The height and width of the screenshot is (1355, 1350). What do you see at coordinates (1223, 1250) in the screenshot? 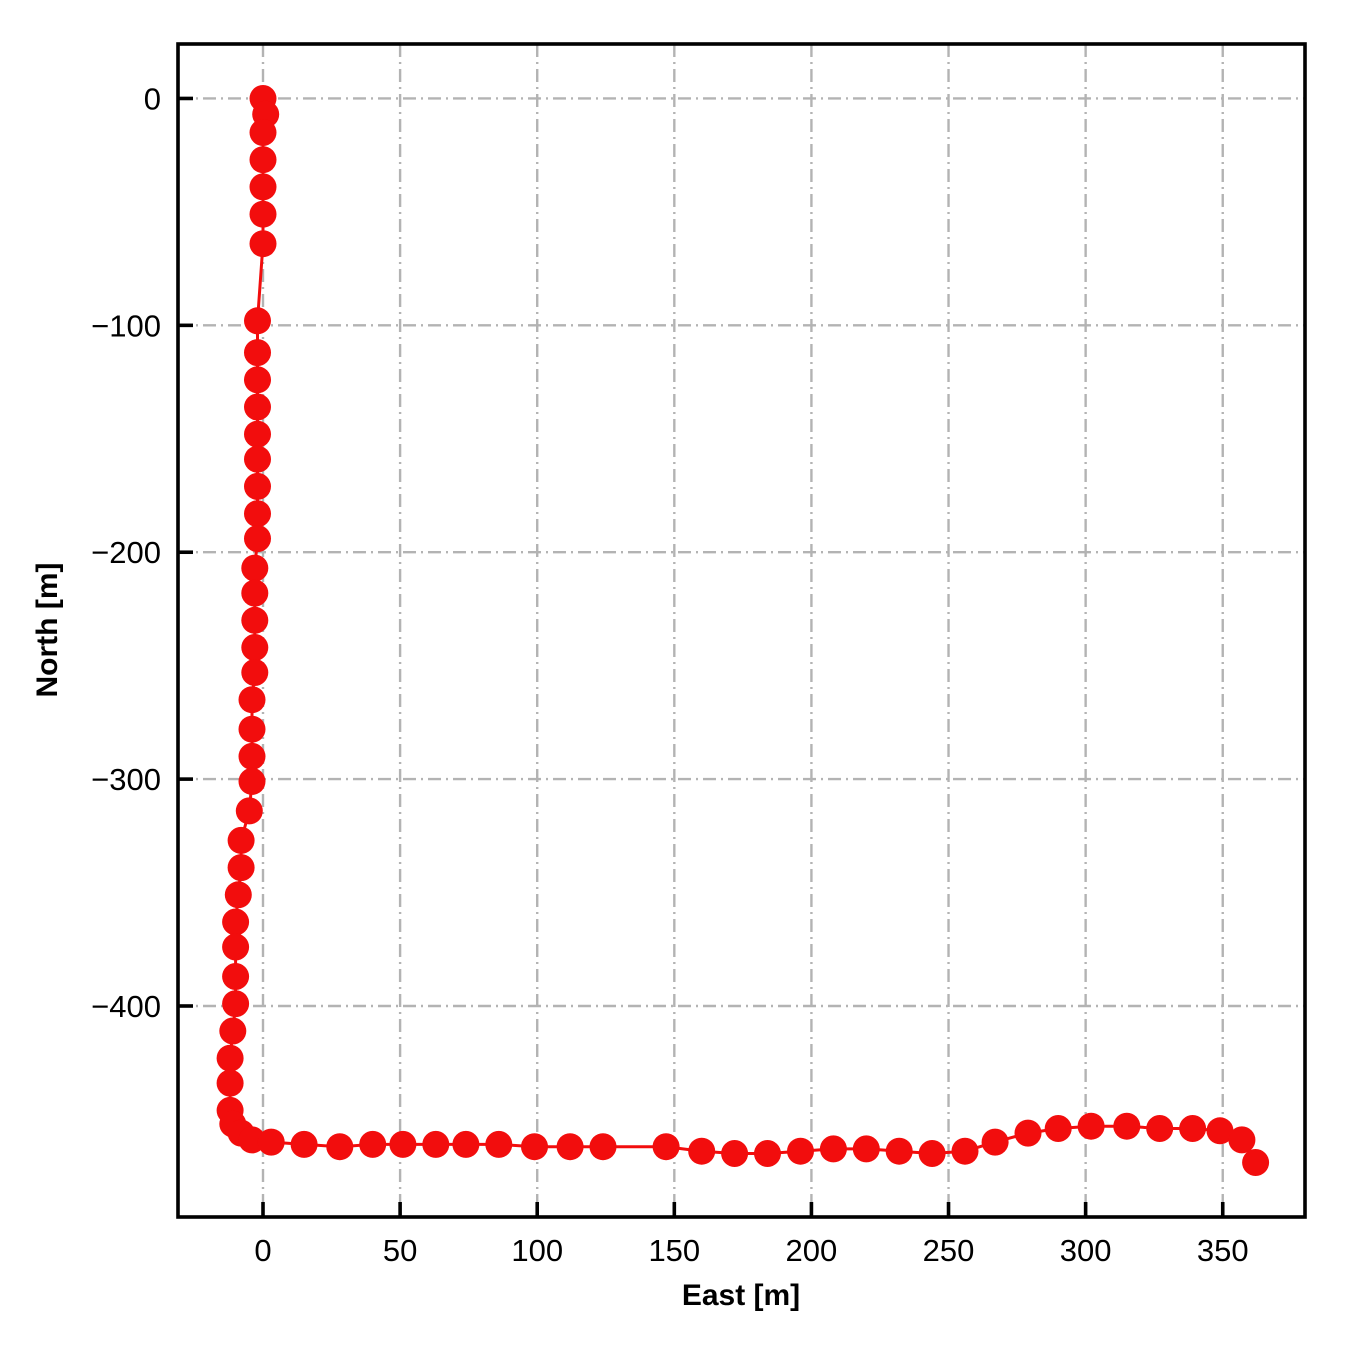
I see `x-tick-label: 350` at bounding box center [1223, 1250].